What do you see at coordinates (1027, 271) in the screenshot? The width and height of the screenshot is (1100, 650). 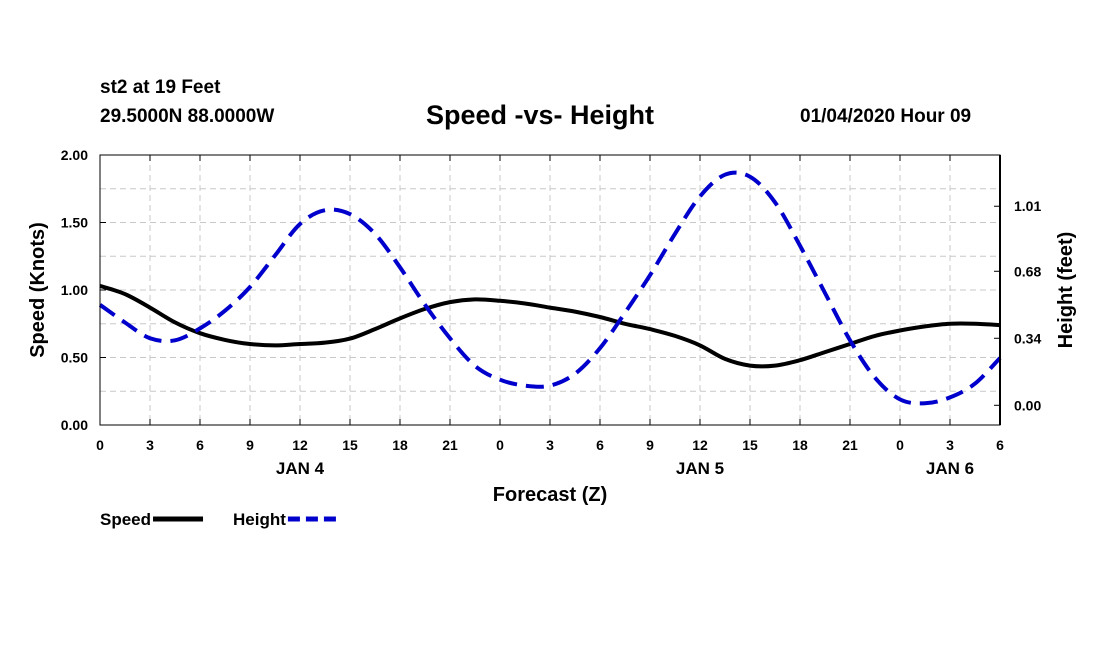 I see `y2-tick-label: 0.68` at bounding box center [1027, 271].